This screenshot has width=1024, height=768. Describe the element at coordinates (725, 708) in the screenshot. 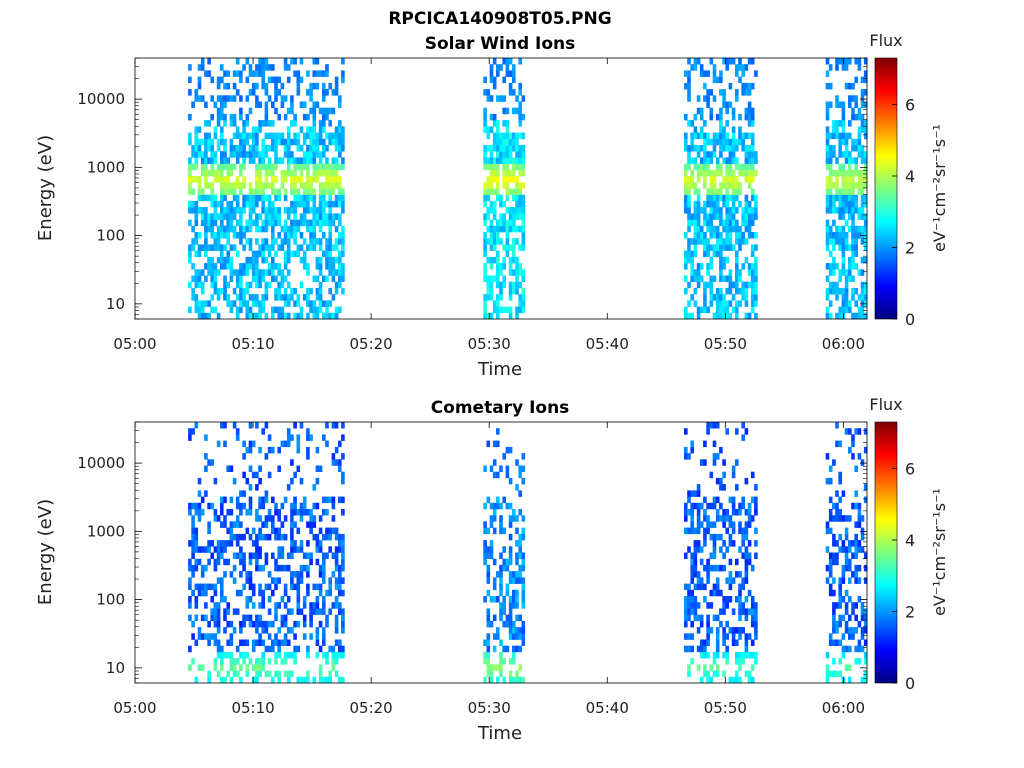

I see `x-tick-label: 05:50` at that location.